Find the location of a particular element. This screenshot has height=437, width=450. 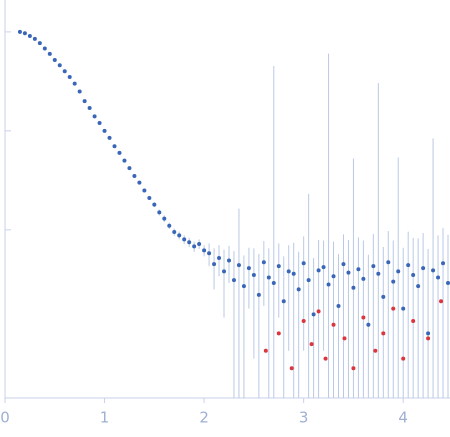

x-tick-label: 2 is located at coordinates (204, 418).